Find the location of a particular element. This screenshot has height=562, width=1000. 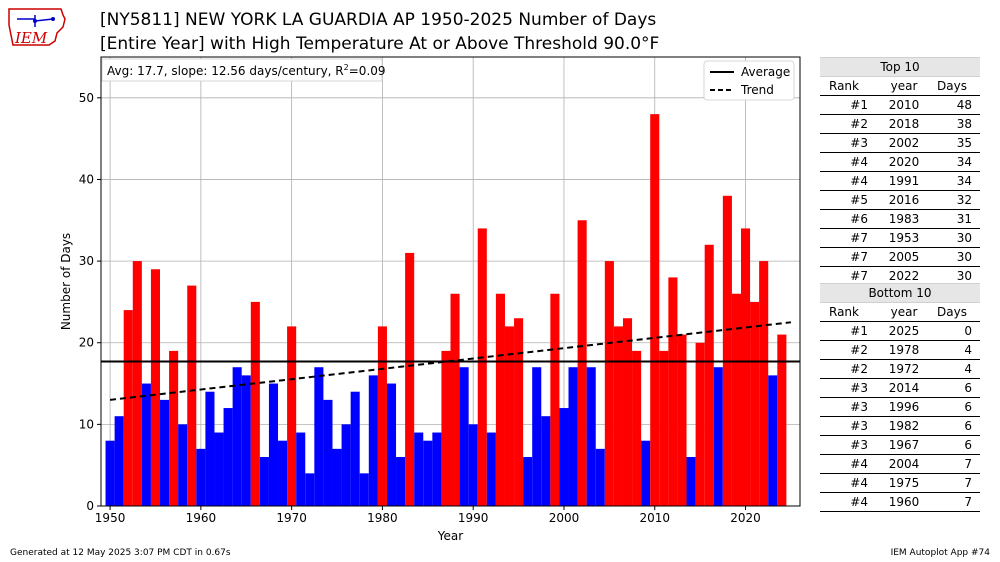

top10-cell: 2005 is located at coordinates (904, 257).